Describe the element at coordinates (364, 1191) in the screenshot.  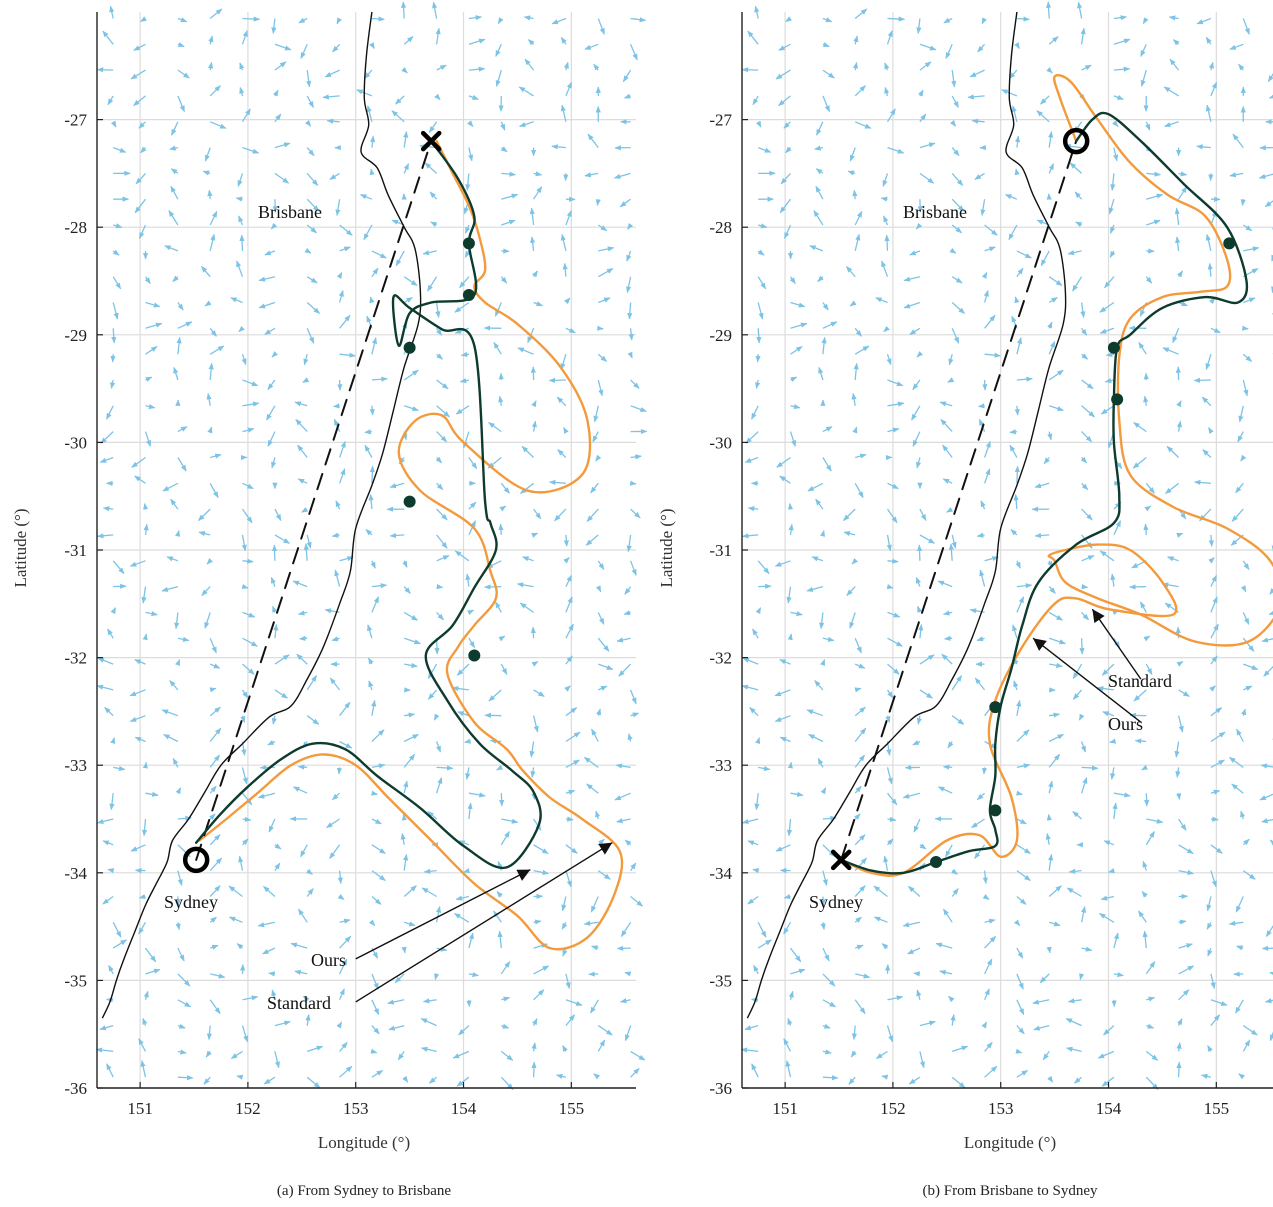
I see `caption-a: (a) From Sydney to Brisbane` at that location.